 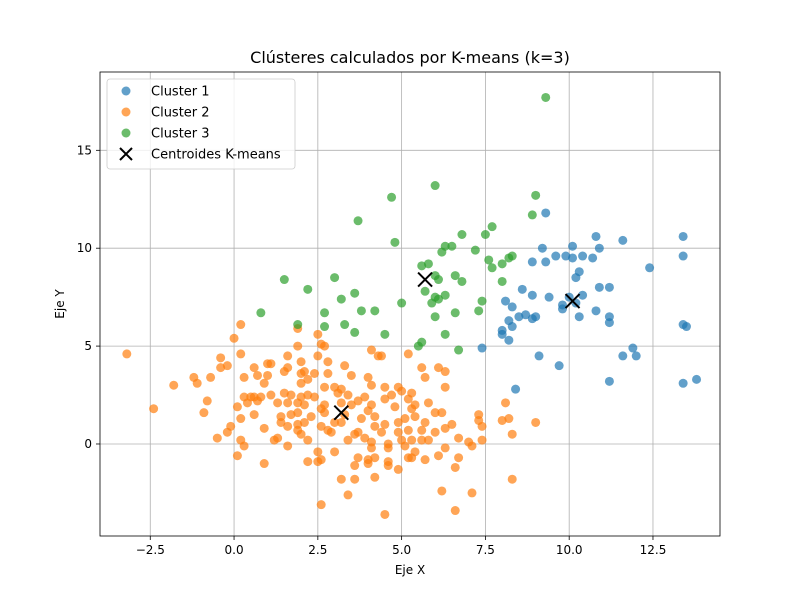 What do you see at coordinates (401, 550) in the screenshot?
I see `x-tick-label: 5.0` at bounding box center [401, 550].